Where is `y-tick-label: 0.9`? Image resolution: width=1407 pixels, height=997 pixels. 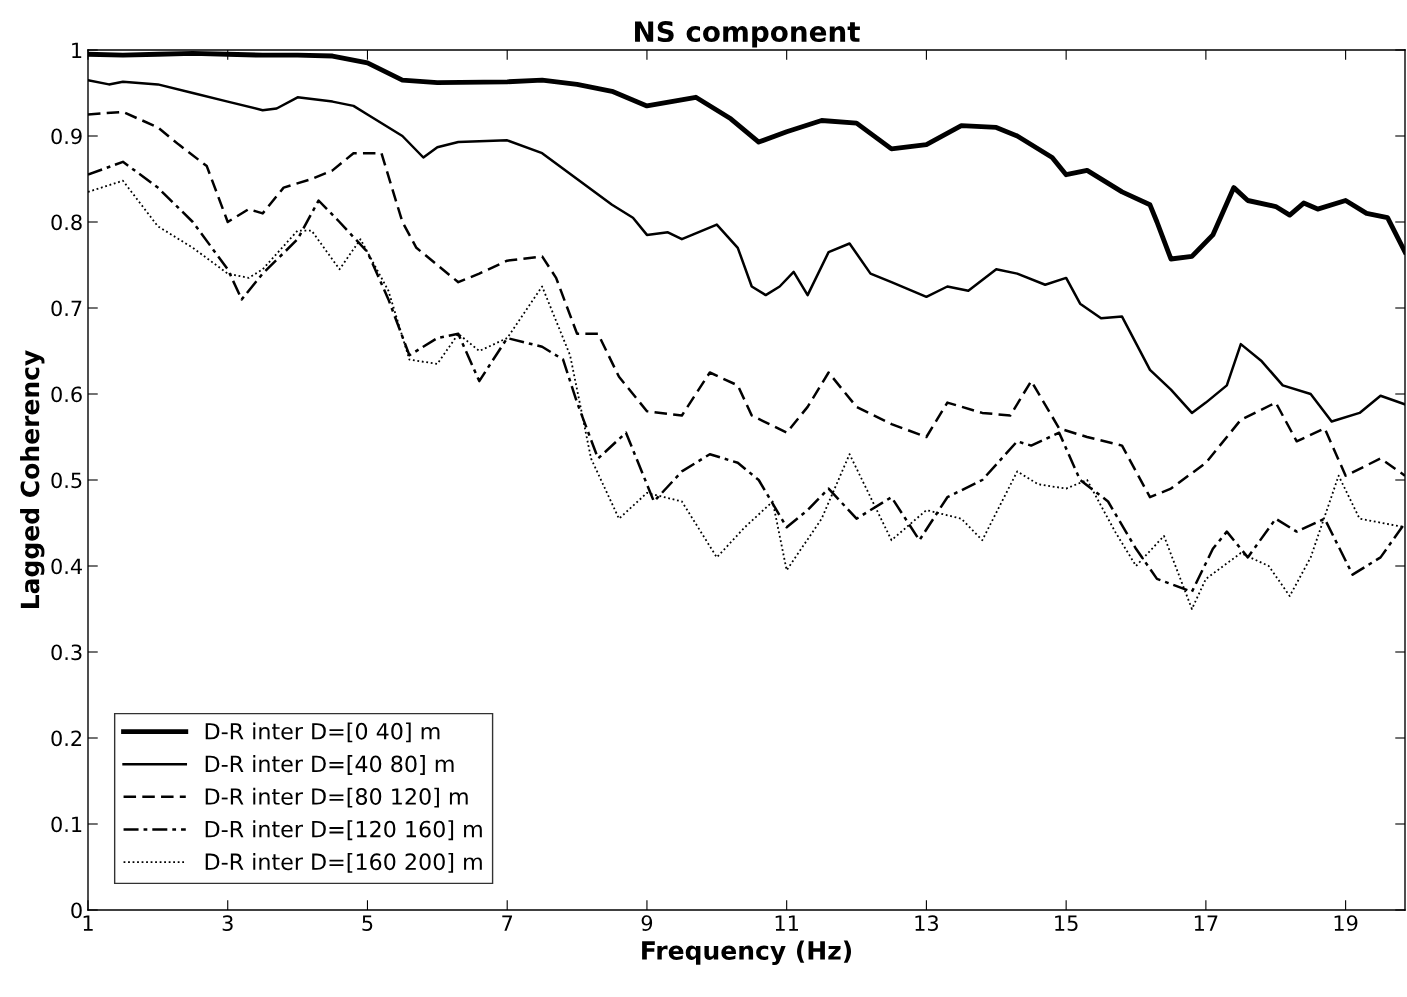 y-tick-label: 0.9 is located at coordinates (66, 136).